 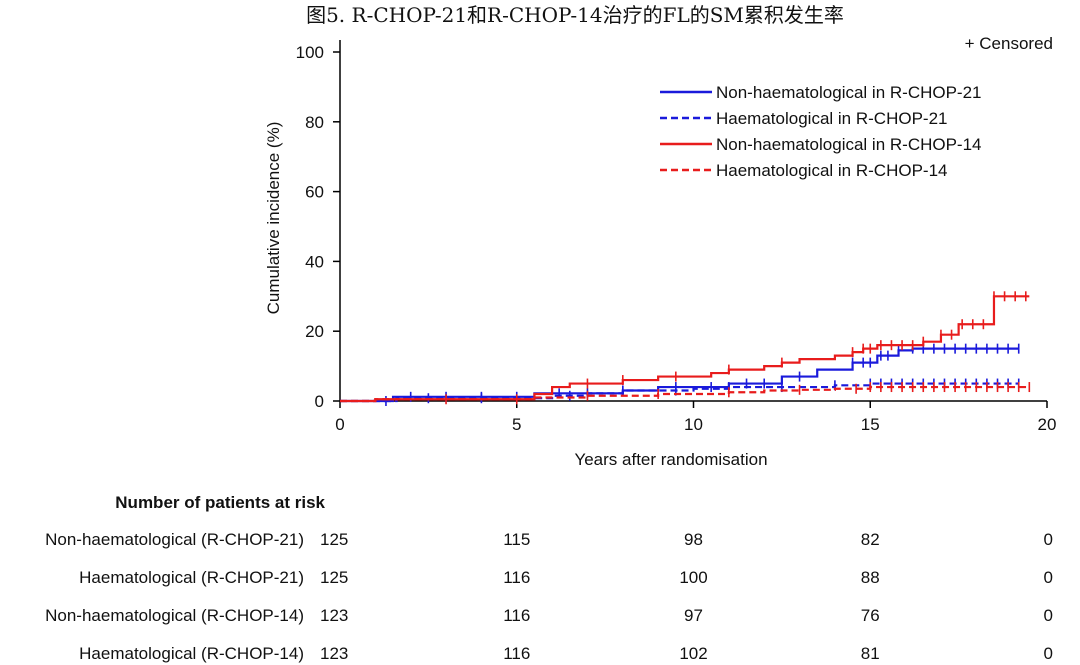 I want to click on risk-count: 100, so click(x=693, y=577).